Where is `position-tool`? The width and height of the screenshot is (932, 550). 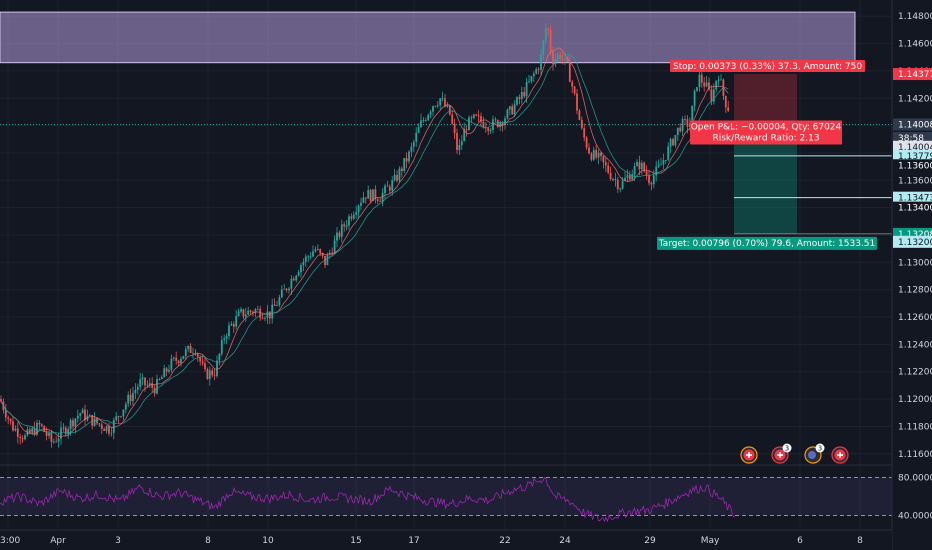
position-tool is located at coordinates (765, 154).